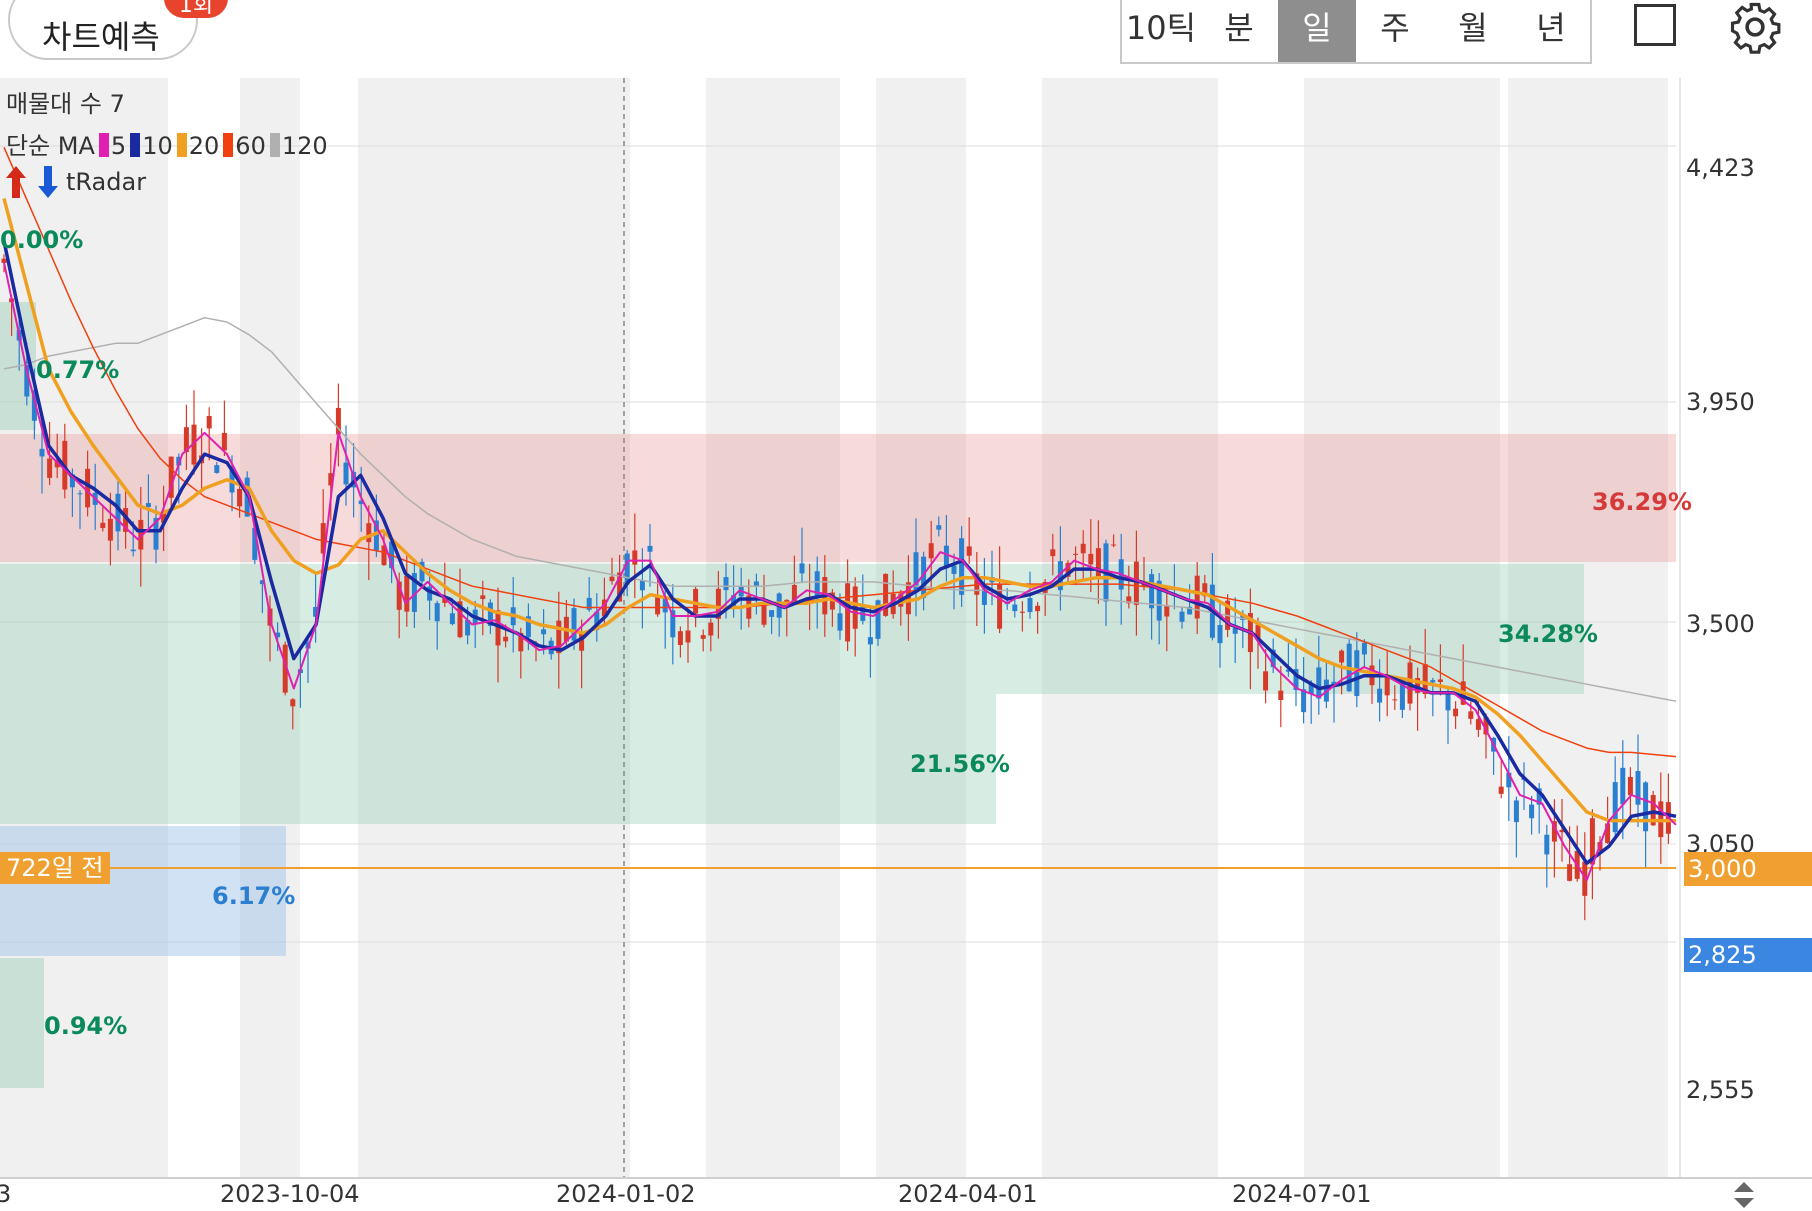 This screenshot has width=1812, height=1211. What do you see at coordinates (1744, 1195) in the screenshot?
I see `scroll-updown-icon` at bounding box center [1744, 1195].